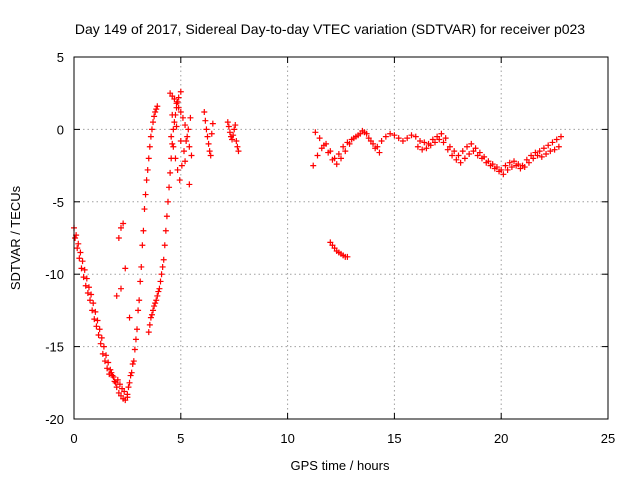 This screenshot has height=480, width=640. I want to click on y-tick-label: -5, so click(58, 202).